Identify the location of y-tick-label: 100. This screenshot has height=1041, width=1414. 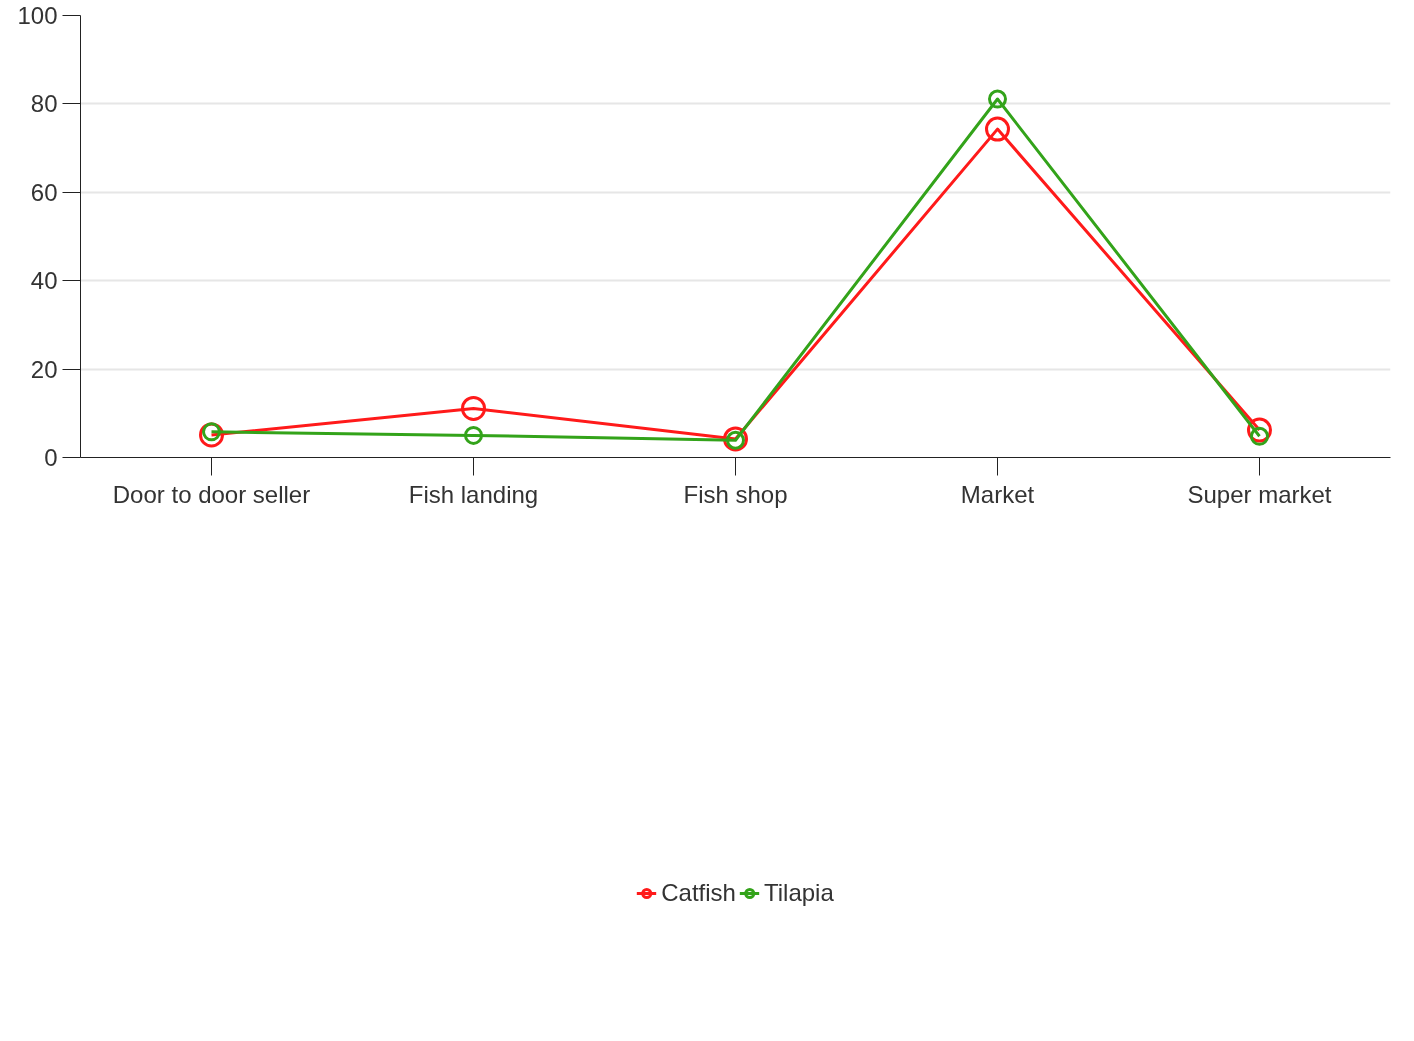
(37, 15).